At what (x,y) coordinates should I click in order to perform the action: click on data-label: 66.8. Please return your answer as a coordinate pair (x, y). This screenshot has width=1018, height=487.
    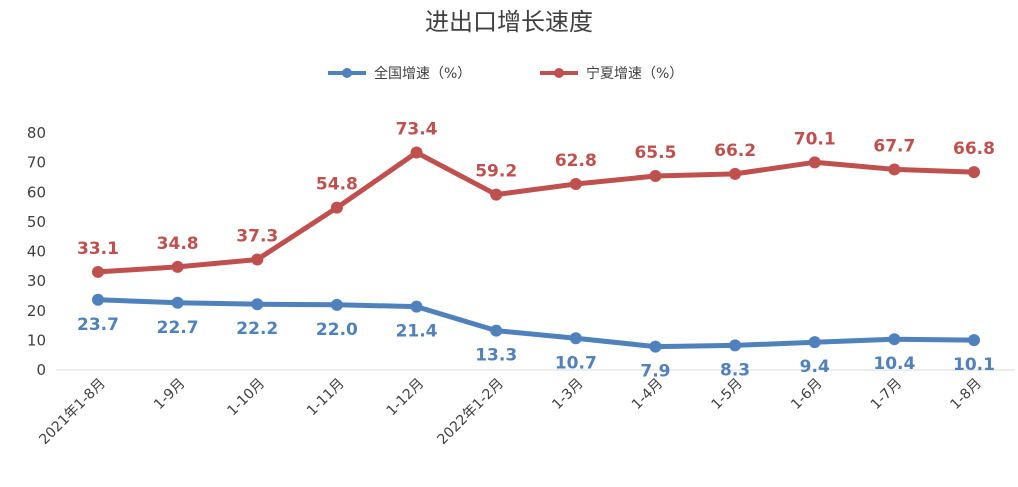
    Looking at the image, I should click on (974, 149).